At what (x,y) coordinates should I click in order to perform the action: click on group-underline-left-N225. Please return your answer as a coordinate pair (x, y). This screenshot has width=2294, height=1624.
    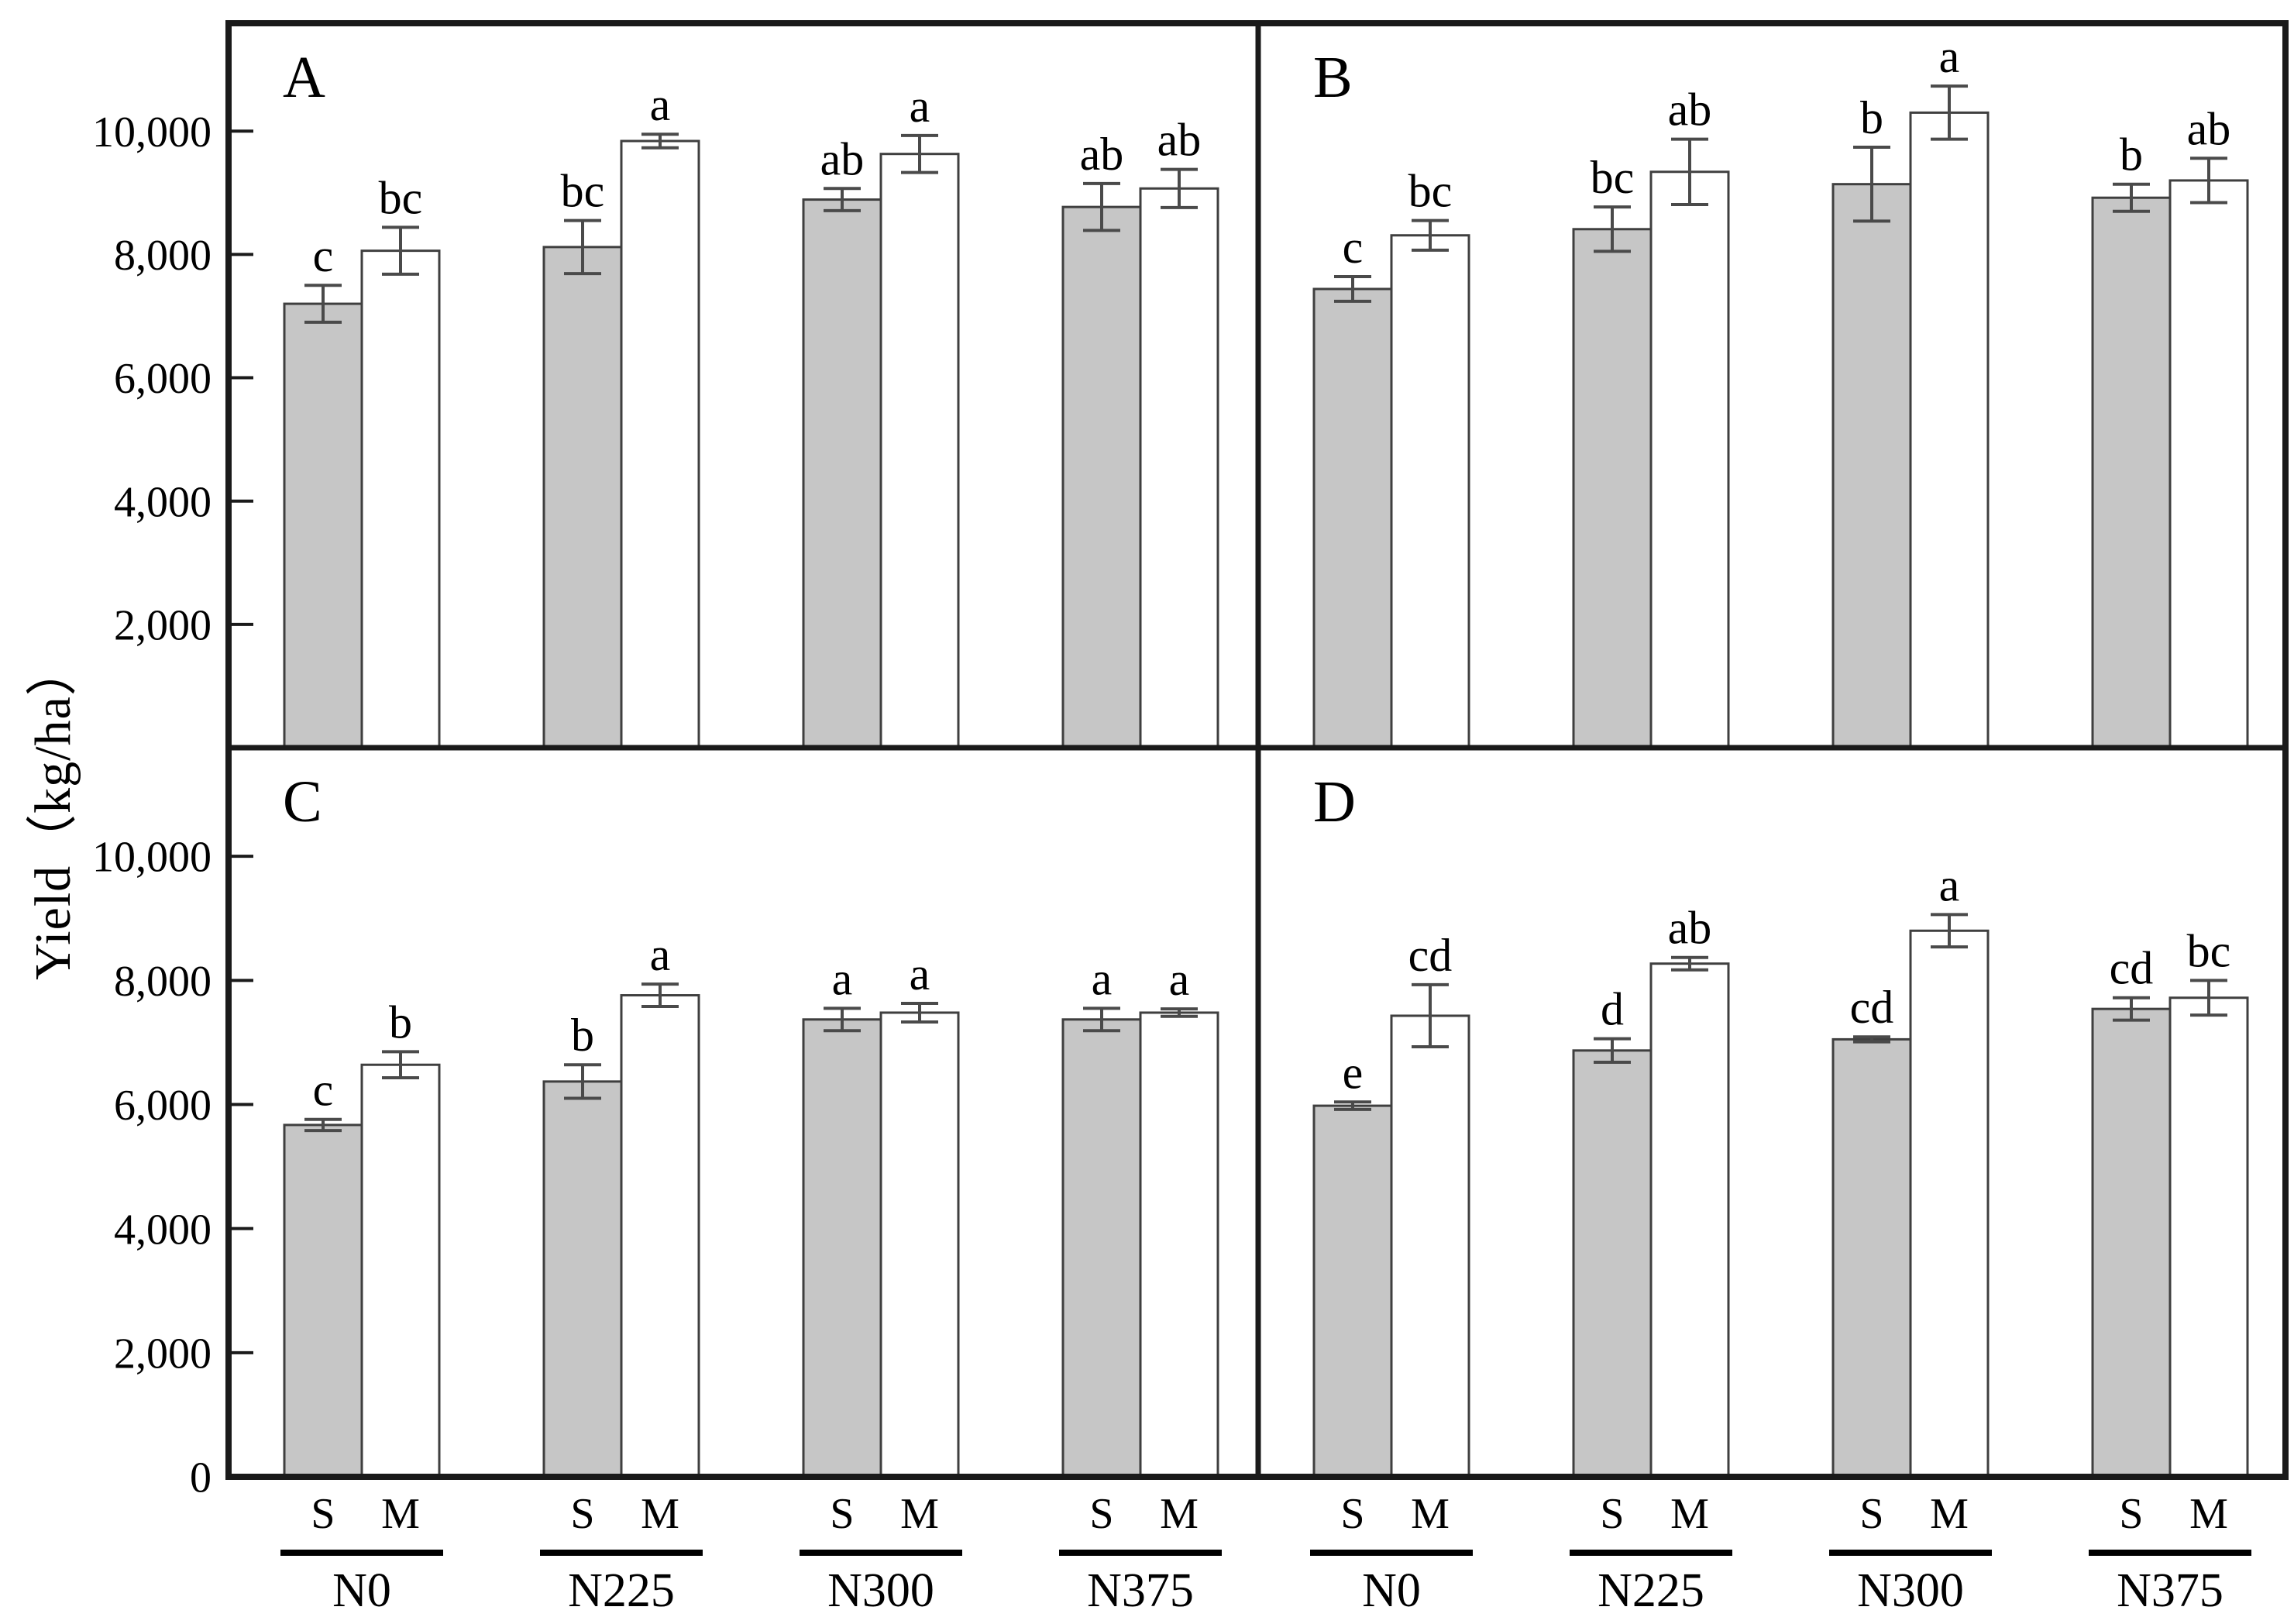
    Looking at the image, I should click on (622, 1553).